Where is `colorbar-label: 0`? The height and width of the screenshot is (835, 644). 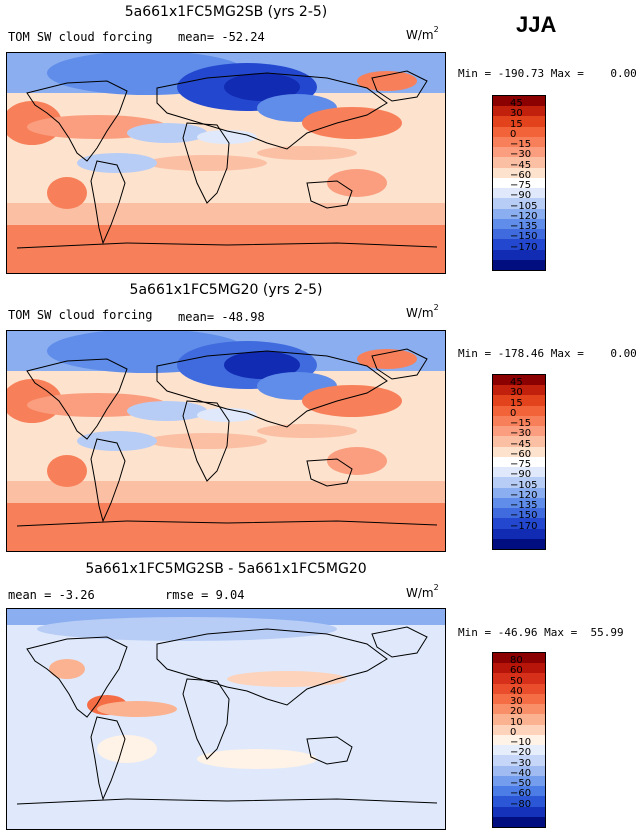
colorbar-label: 0 is located at coordinates (513, 732).